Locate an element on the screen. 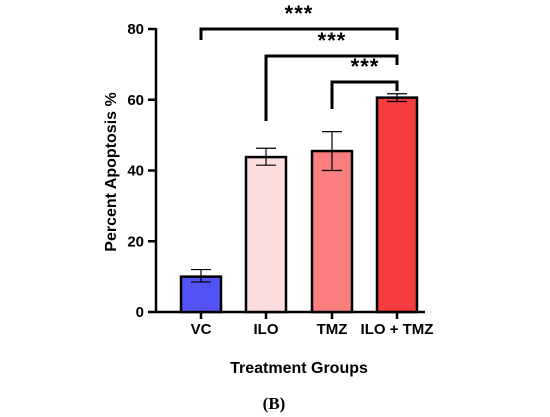 This screenshot has width=550, height=417. x-axis-title: Treatment Groups is located at coordinates (299, 368).